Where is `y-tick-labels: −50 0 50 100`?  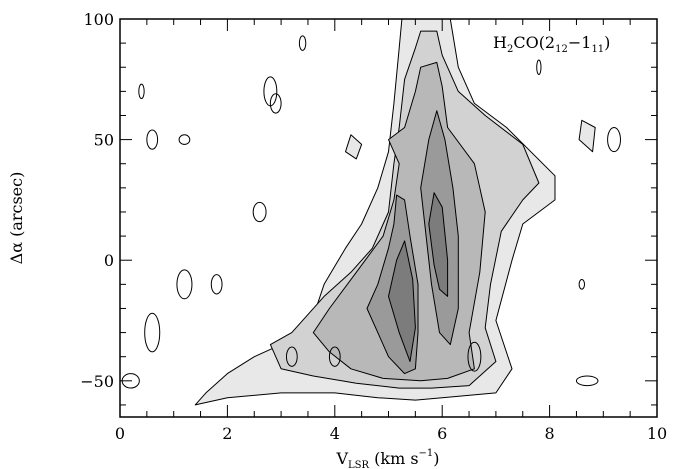
y-tick-labels: −50 0 50 100 is located at coordinates (97, 200).